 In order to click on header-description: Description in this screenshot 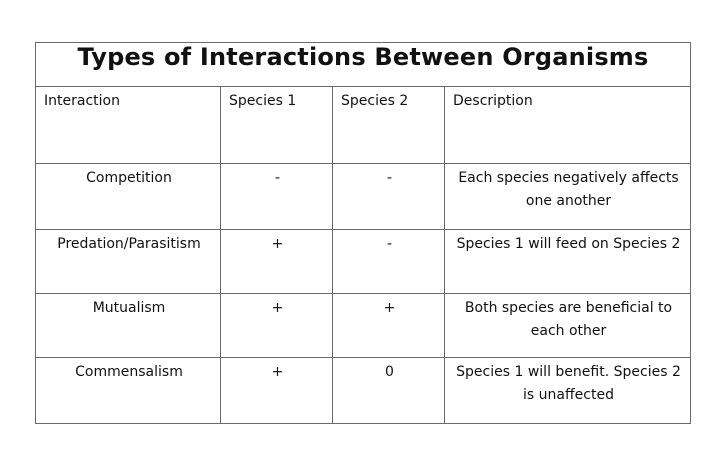, I will do `click(567, 125)`.